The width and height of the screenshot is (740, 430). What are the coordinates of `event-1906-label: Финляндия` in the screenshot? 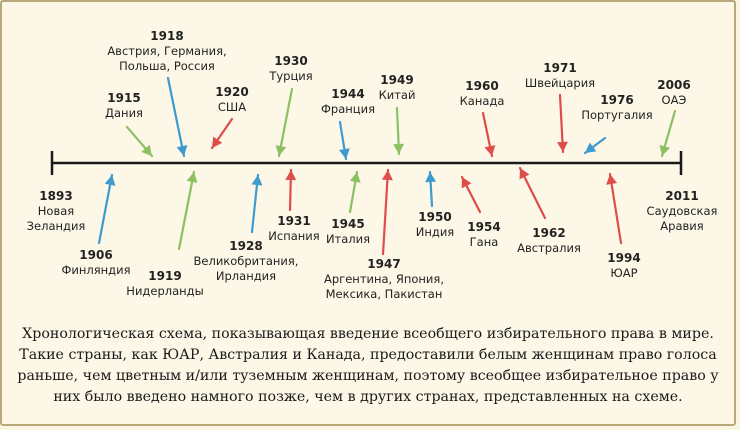 It's located at (95, 270).